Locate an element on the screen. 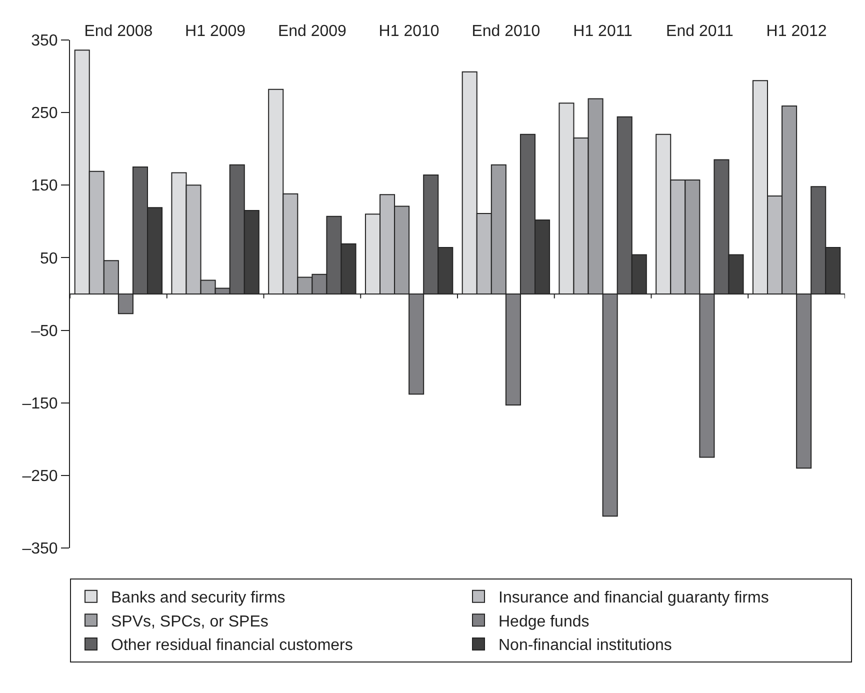  x-tick-label: End 2008 is located at coordinates (118, 31).